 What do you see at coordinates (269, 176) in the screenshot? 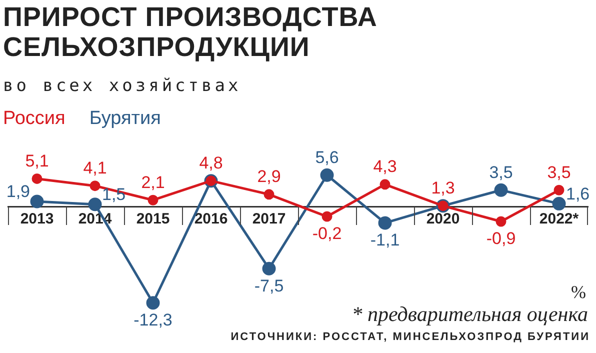
I see `data-label: 2,9` at bounding box center [269, 176].